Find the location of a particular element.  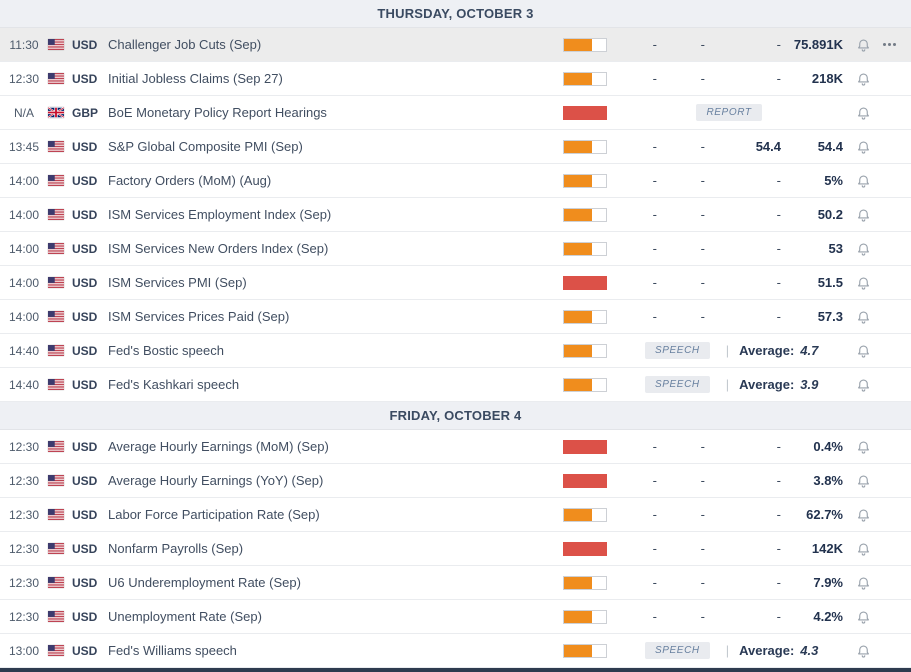

event-time: 14:40 is located at coordinates (24, 384).